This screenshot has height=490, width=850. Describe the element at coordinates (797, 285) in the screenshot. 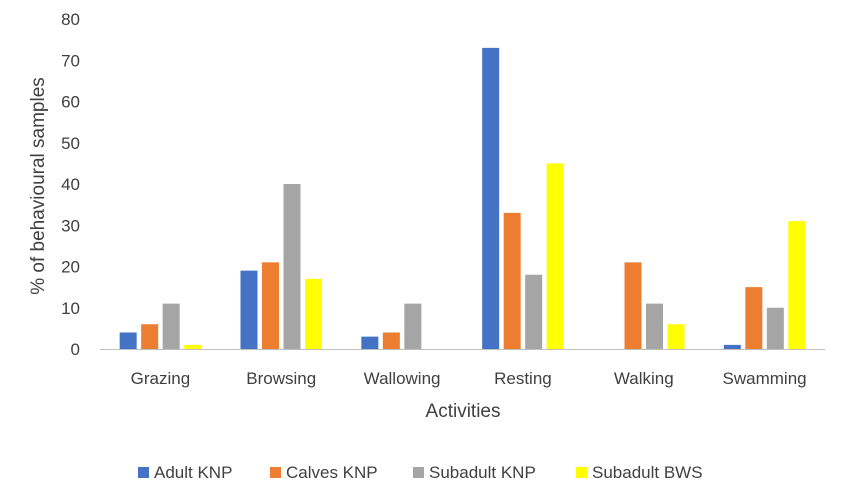

I see `bar-subadult-bws-swamming` at that location.